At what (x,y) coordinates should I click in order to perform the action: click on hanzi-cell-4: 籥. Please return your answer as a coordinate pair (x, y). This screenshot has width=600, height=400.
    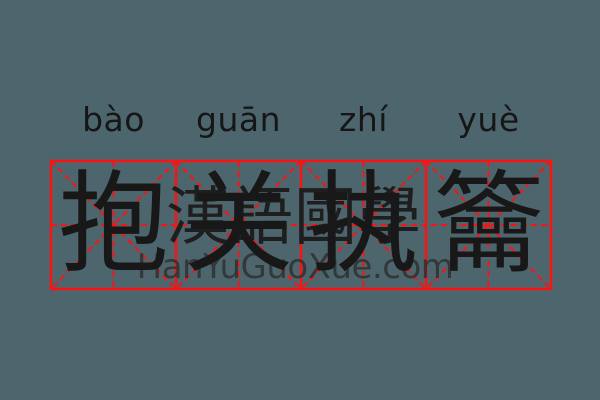
    Looking at the image, I should click on (488, 225).